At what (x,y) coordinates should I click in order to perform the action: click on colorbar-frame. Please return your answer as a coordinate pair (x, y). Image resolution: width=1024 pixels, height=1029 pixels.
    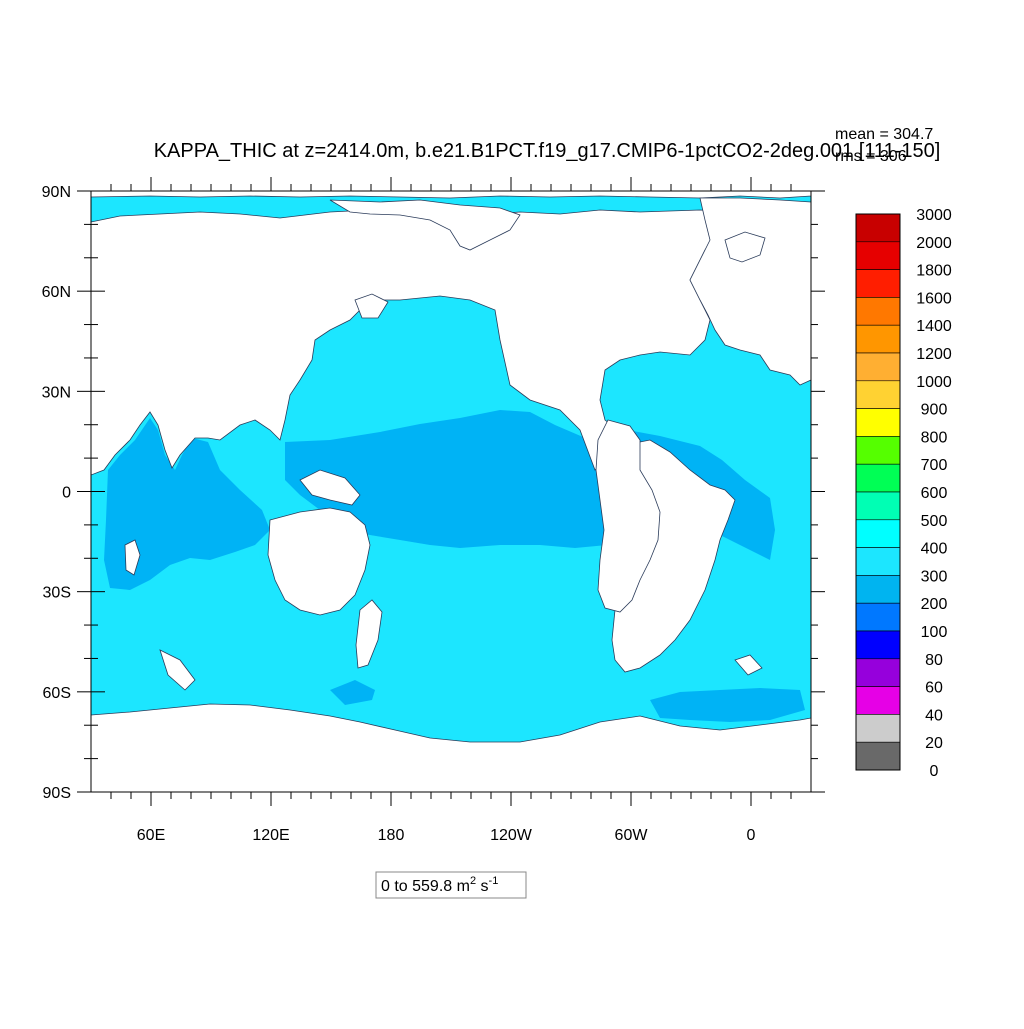
    Looking at the image, I should click on (878, 492).